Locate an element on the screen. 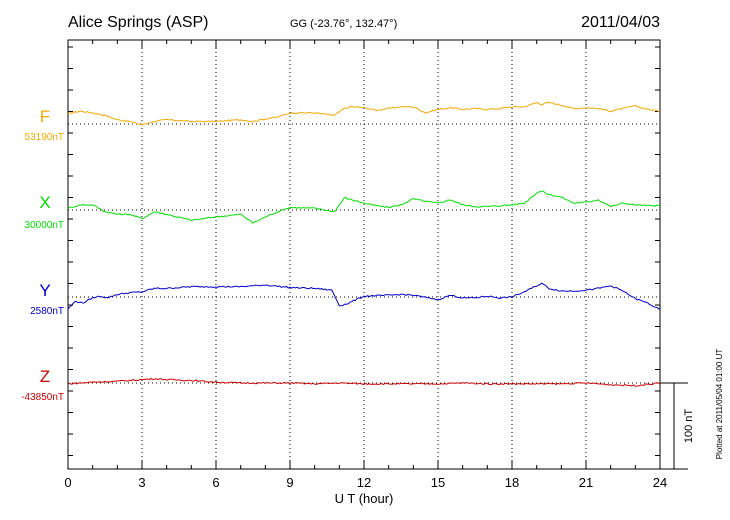  scale-bar is located at coordinates (674, 426).